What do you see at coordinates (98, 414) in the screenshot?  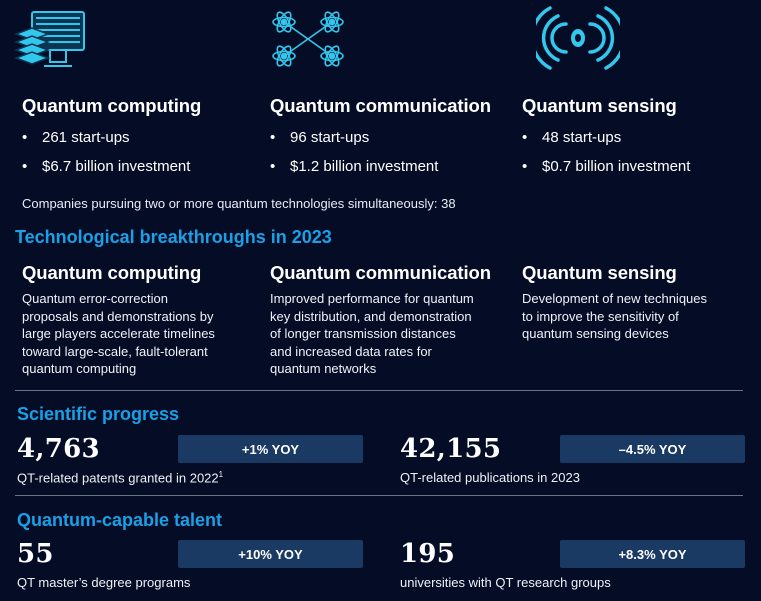 I see `scientific-progress-title: Scientific progress` at bounding box center [98, 414].